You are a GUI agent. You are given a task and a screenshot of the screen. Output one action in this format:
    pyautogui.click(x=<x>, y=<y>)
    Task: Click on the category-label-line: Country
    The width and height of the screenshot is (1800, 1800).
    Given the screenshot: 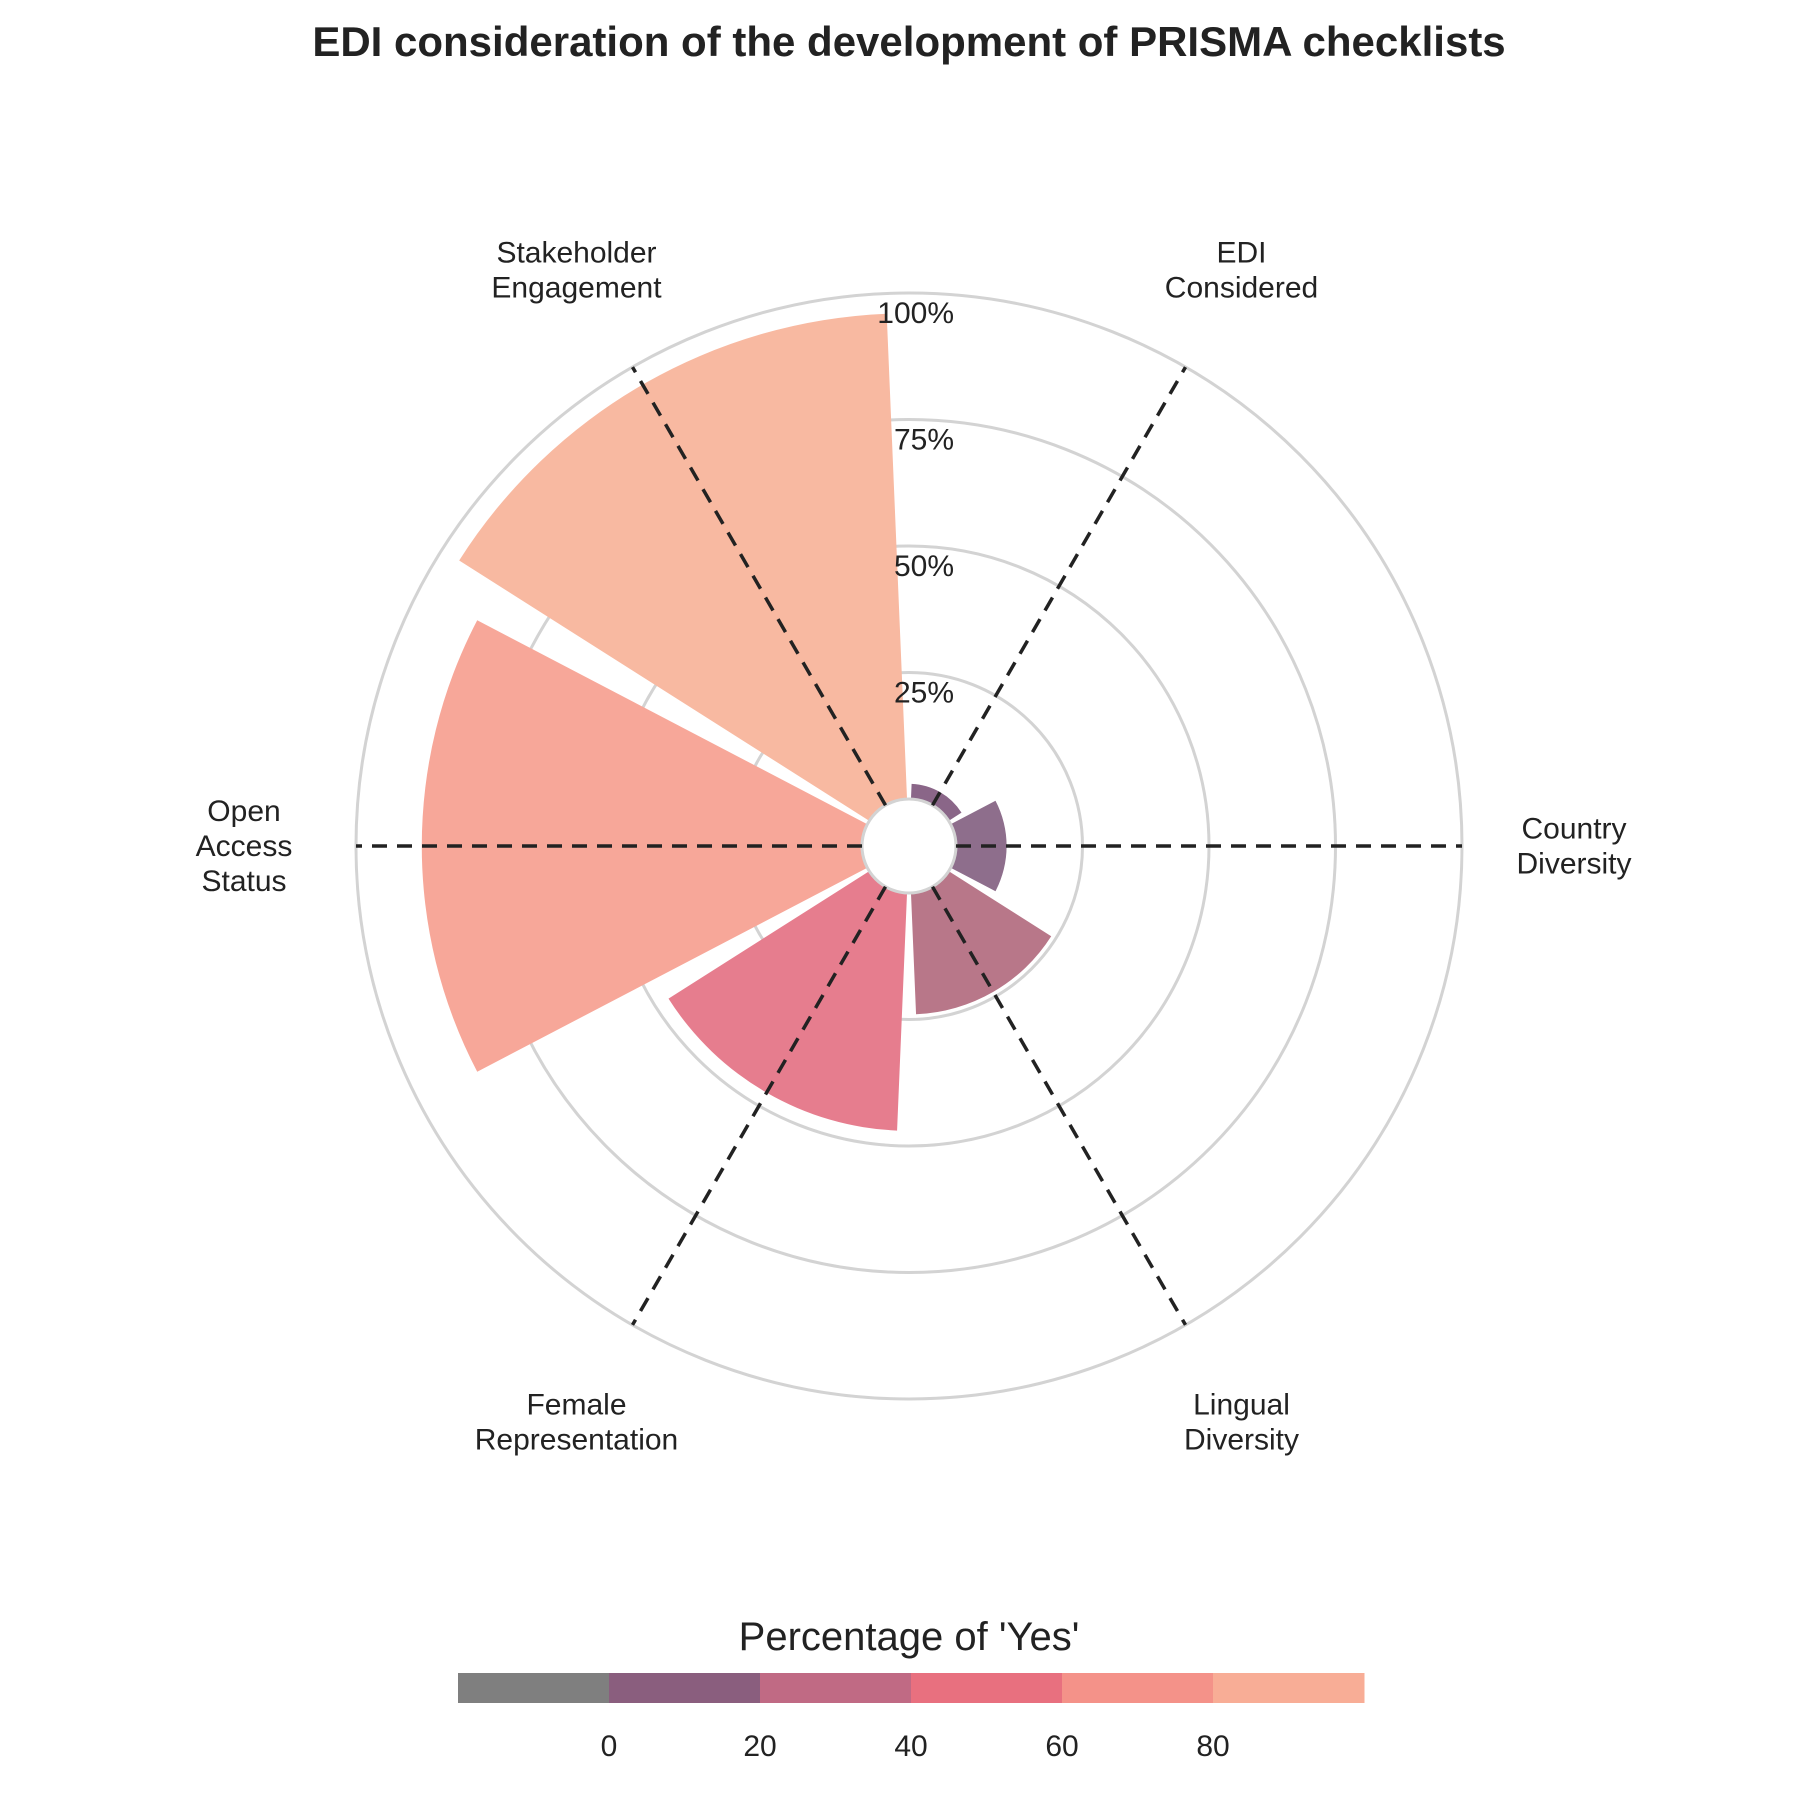 What is the action you would take?
    pyautogui.click(x=1573, y=829)
    